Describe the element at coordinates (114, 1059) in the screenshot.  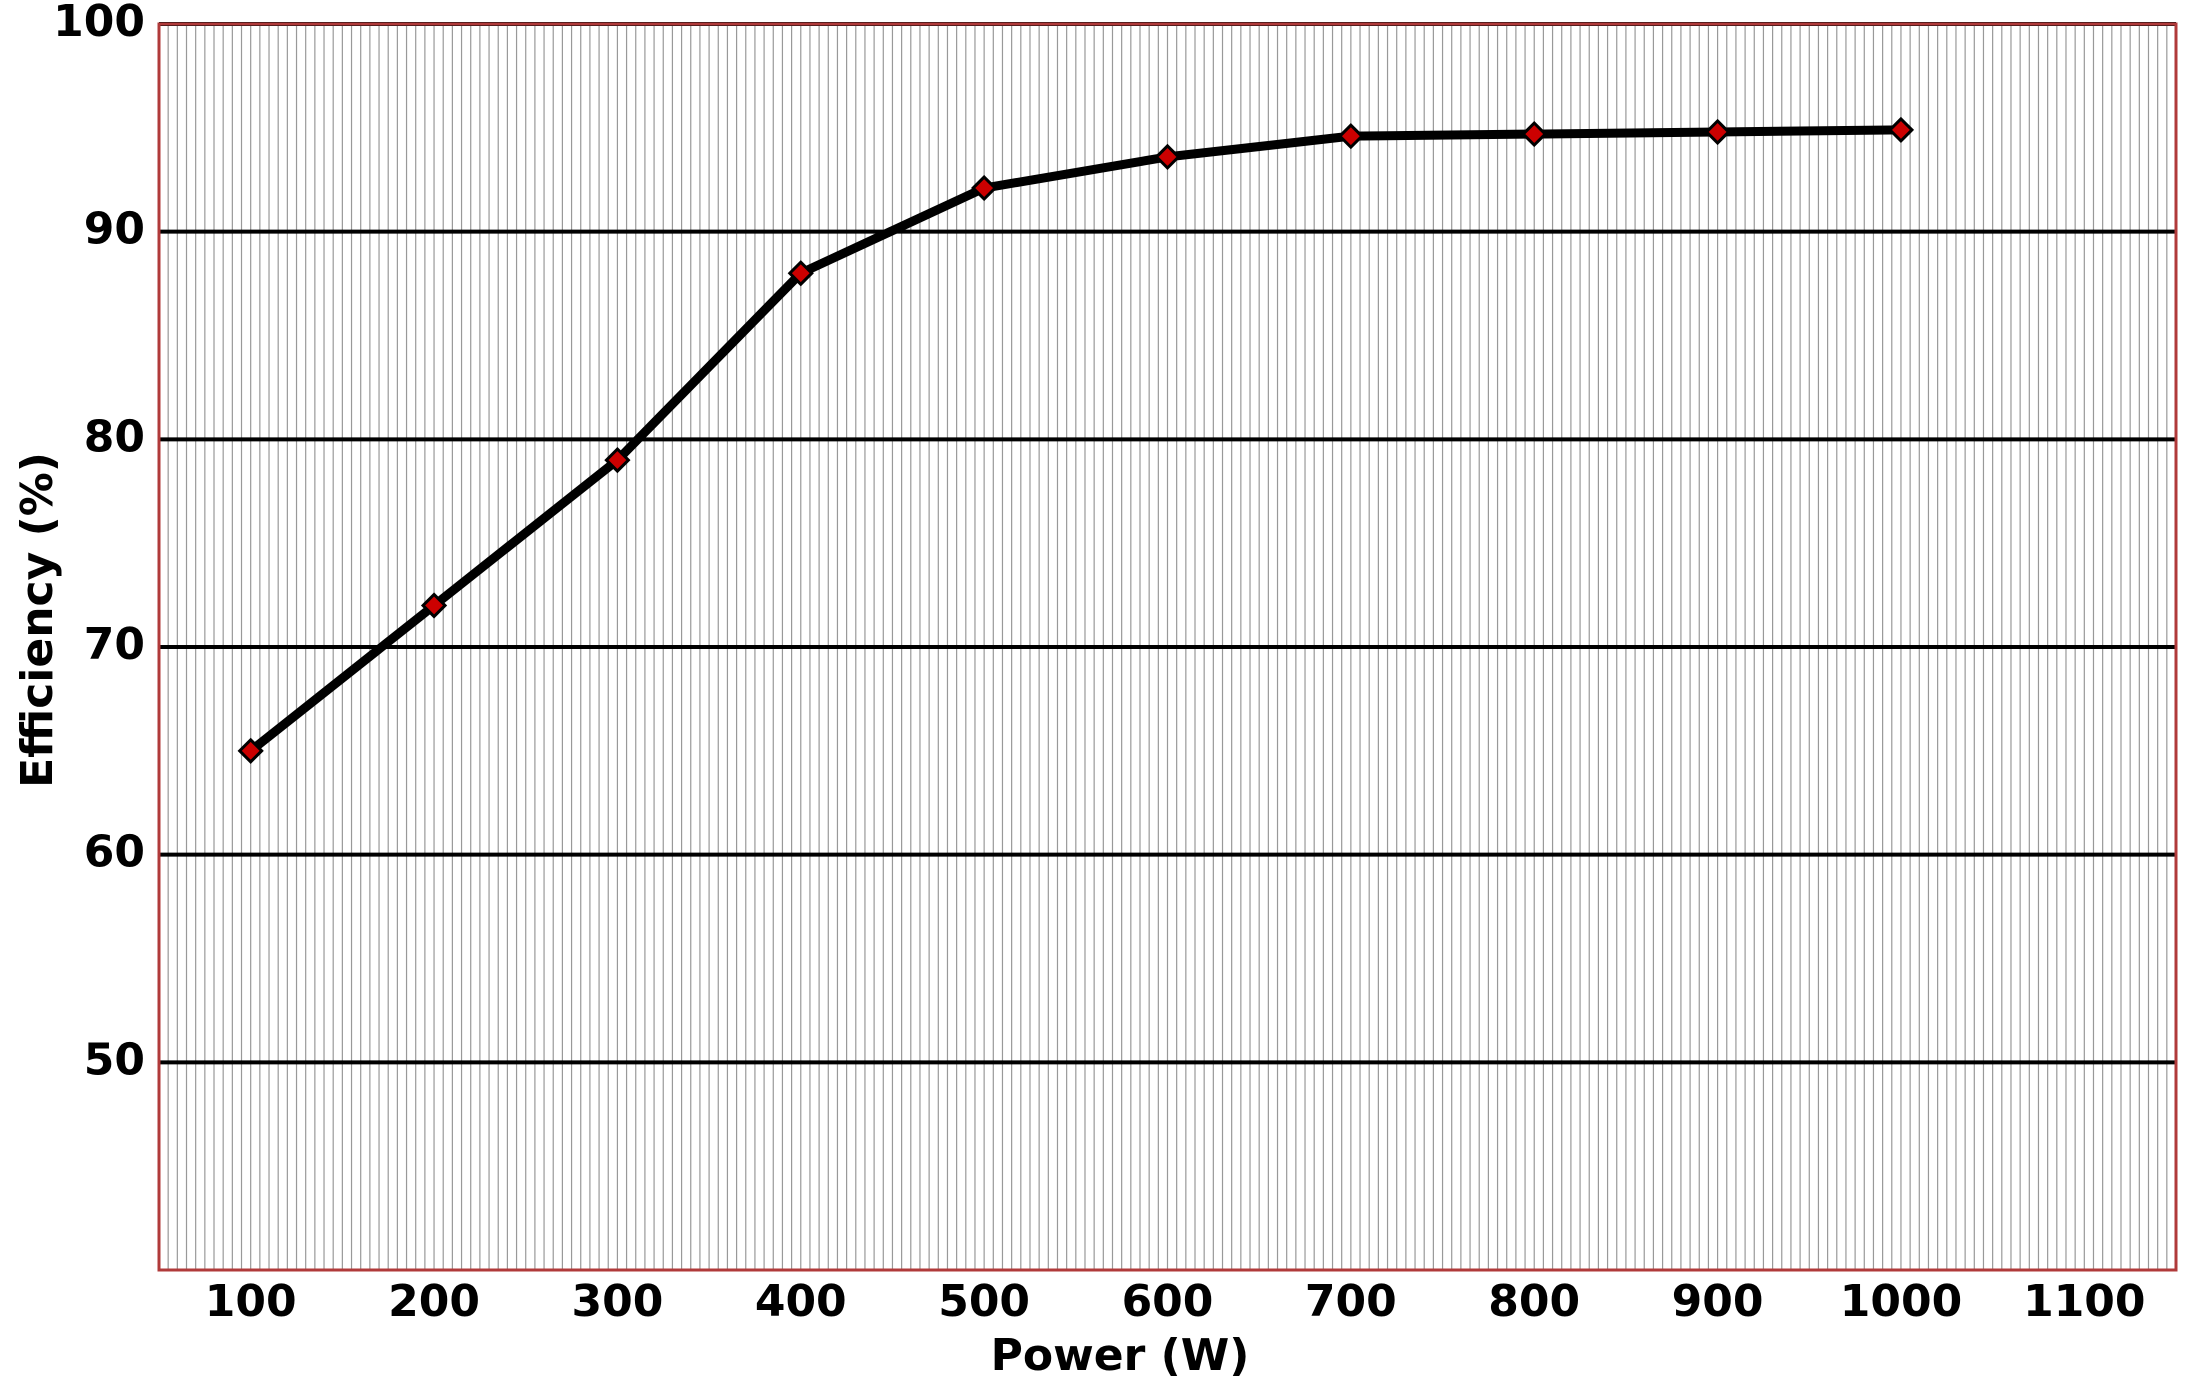
I see `y-tick-label: 50` at that location.